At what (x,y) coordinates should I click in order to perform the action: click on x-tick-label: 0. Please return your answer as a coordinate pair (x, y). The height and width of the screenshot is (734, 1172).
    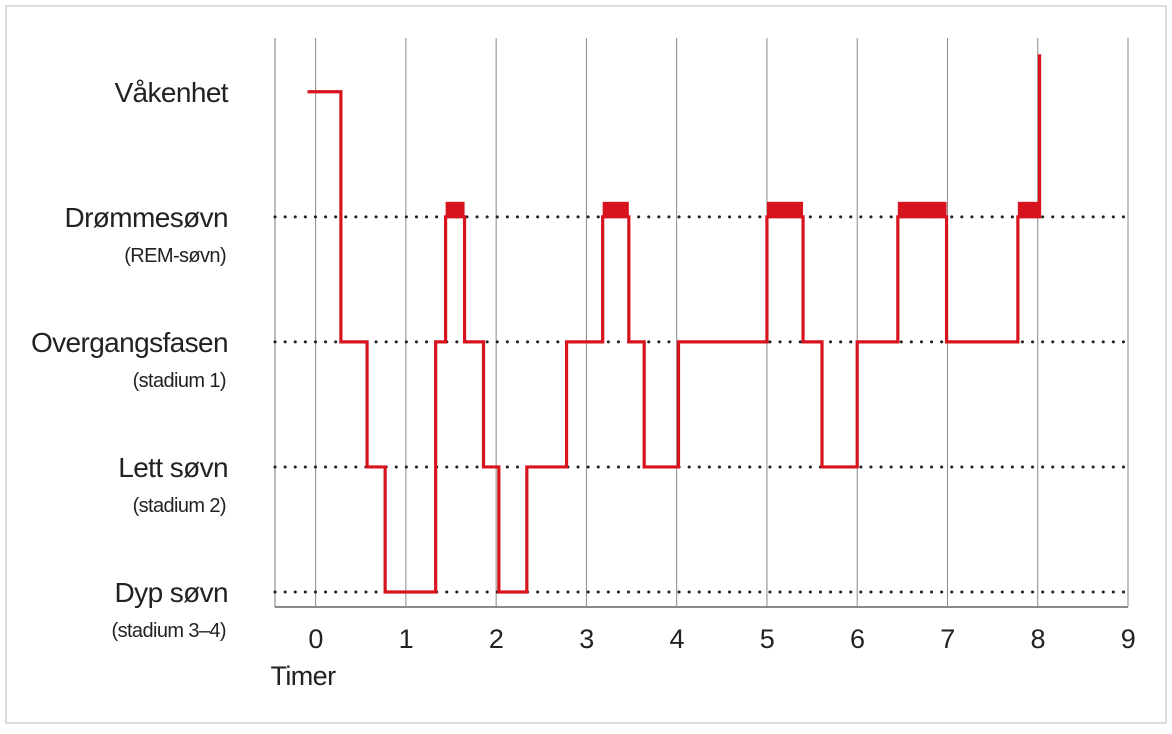
    Looking at the image, I should click on (315, 639).